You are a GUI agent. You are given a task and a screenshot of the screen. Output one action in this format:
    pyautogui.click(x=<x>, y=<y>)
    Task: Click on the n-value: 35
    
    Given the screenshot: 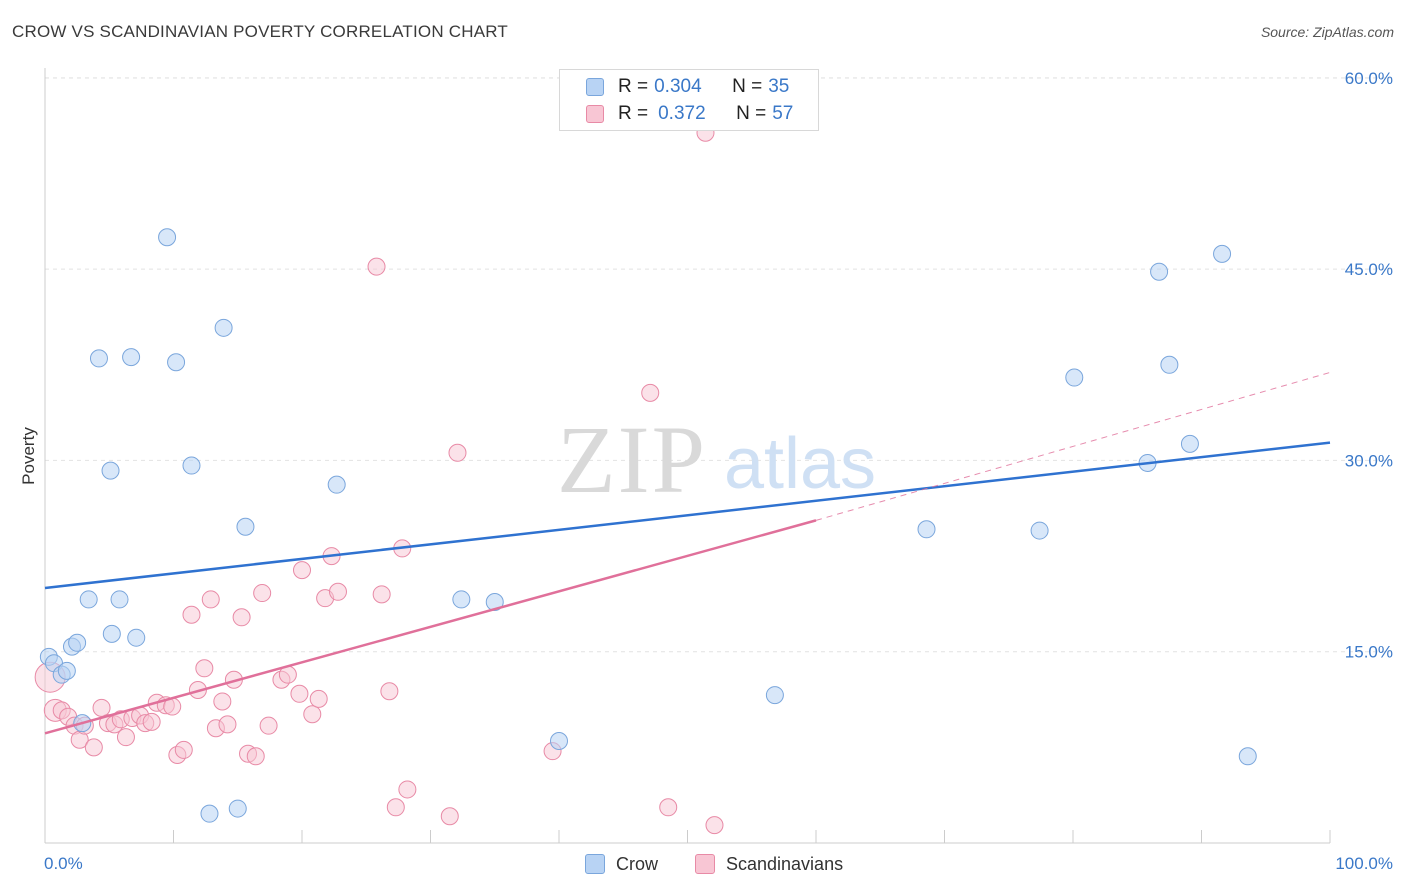 What is the action you would take?
    pyautogui.click(x=779, y=86)
    